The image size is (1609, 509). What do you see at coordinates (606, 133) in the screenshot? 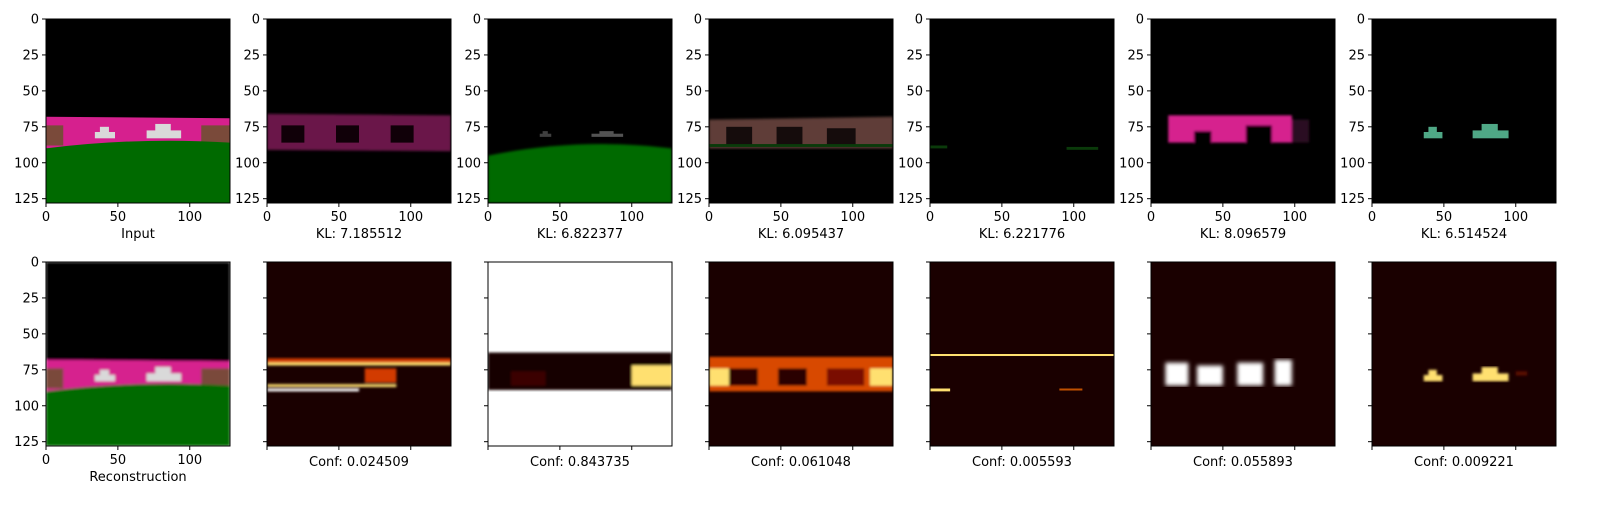
I see `faint-car-2-cabin` at bounding box center [606, 133].